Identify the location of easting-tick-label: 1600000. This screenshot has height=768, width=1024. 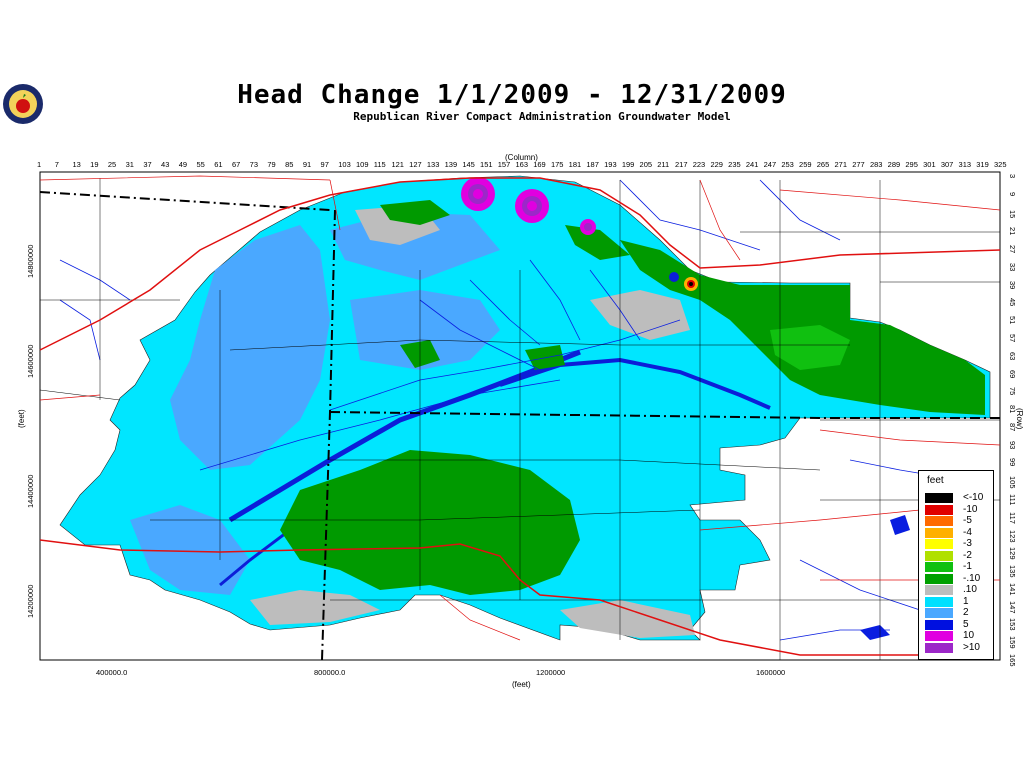
(771, 672).